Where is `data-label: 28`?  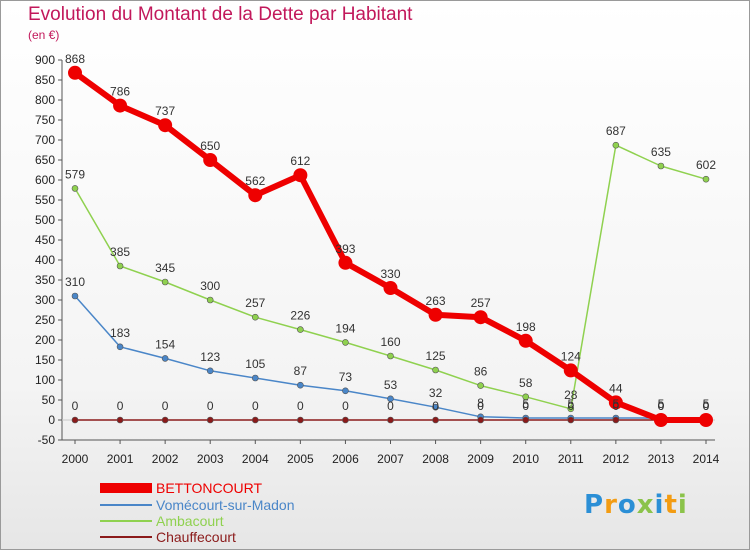 data-label: 28 is located at coordinates (571, 395).